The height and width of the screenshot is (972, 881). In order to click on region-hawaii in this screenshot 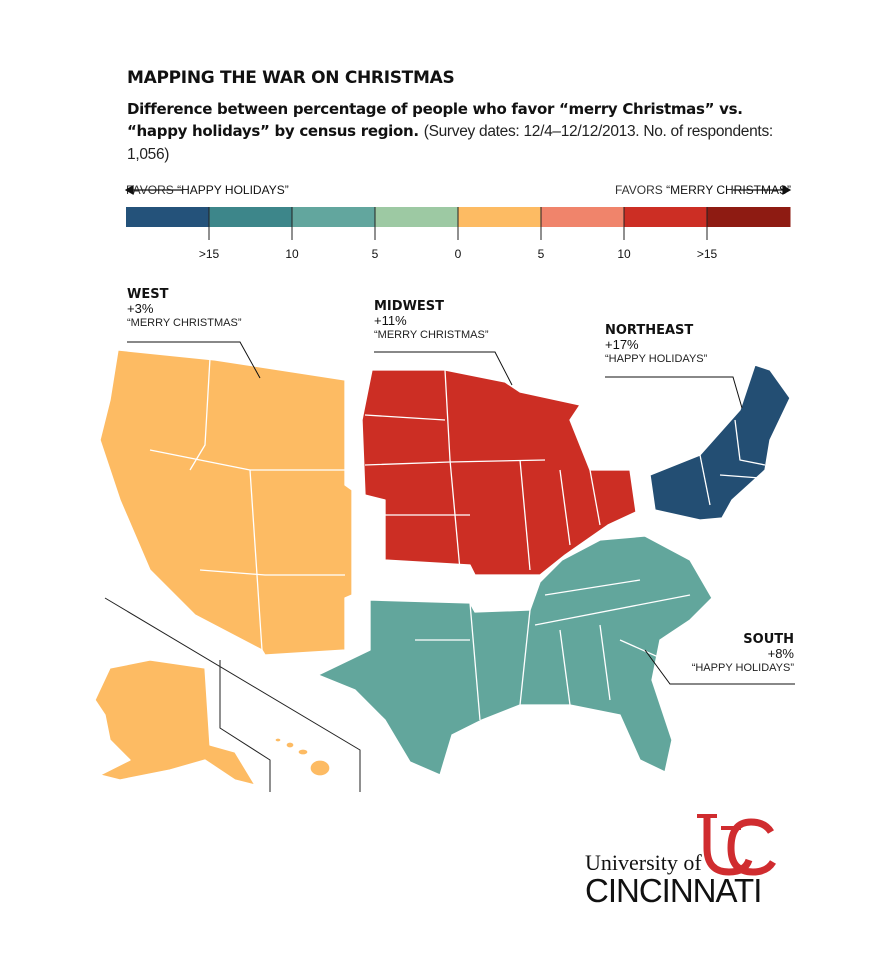, I will do `click(302, 757)`.